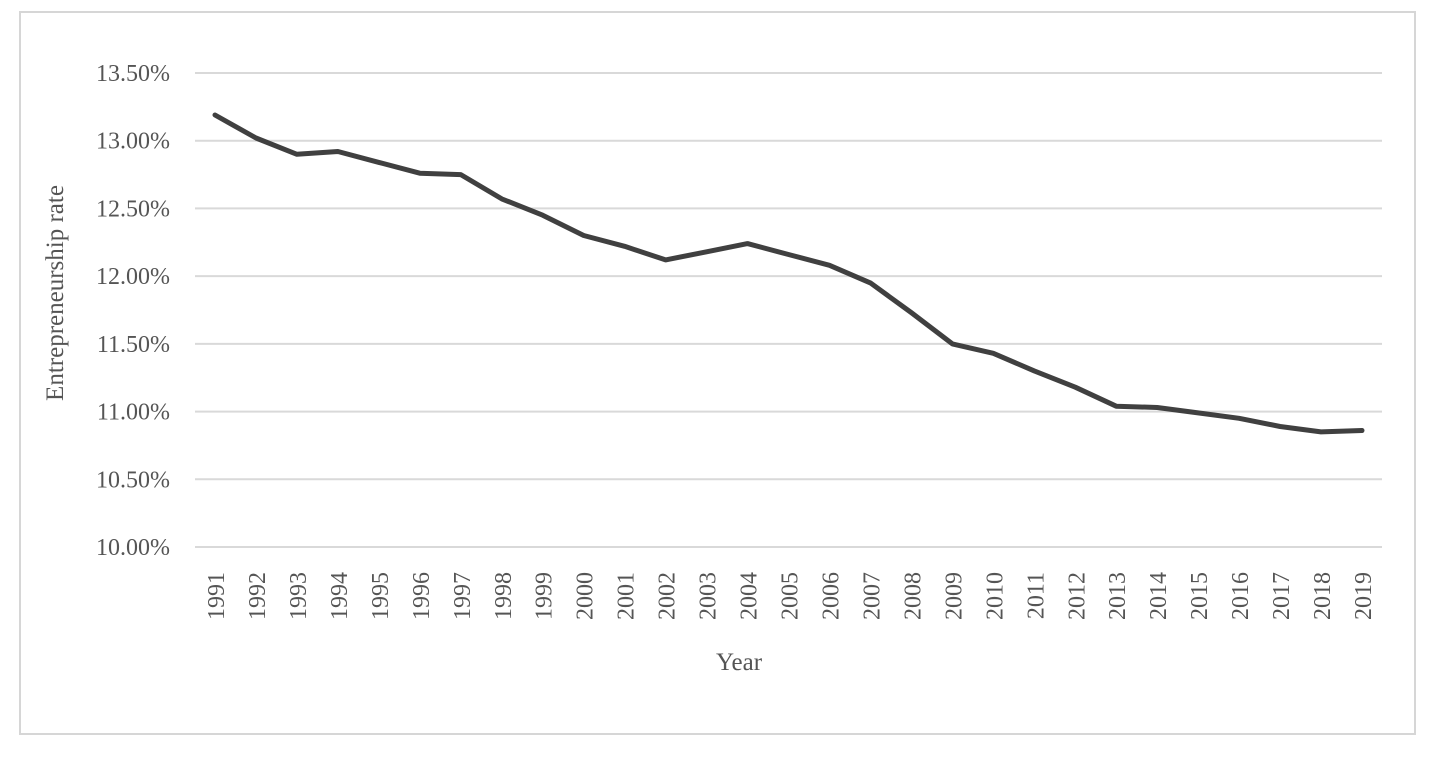 The image size is (1440, 759). Describe the element at coordinates (299, 596) in the screenshot. I see `x-tick-label: 1993` at that location.